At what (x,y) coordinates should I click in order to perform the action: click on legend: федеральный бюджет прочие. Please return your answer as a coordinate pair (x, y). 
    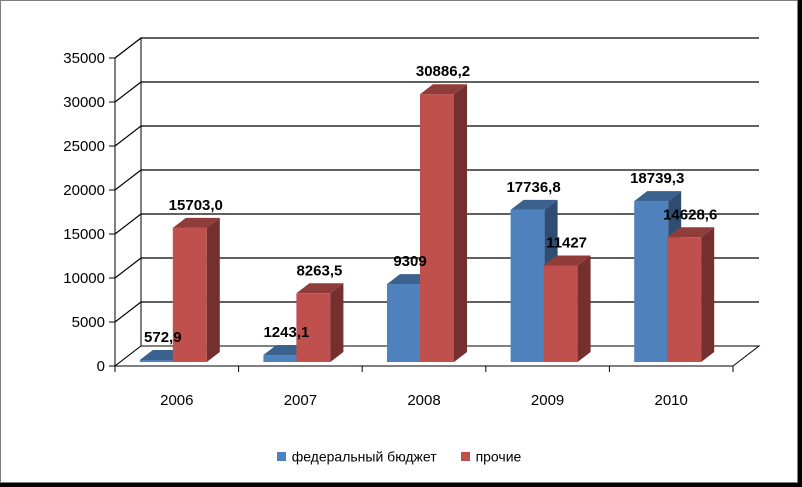
    Looking at the image, I should click on (399, 455).